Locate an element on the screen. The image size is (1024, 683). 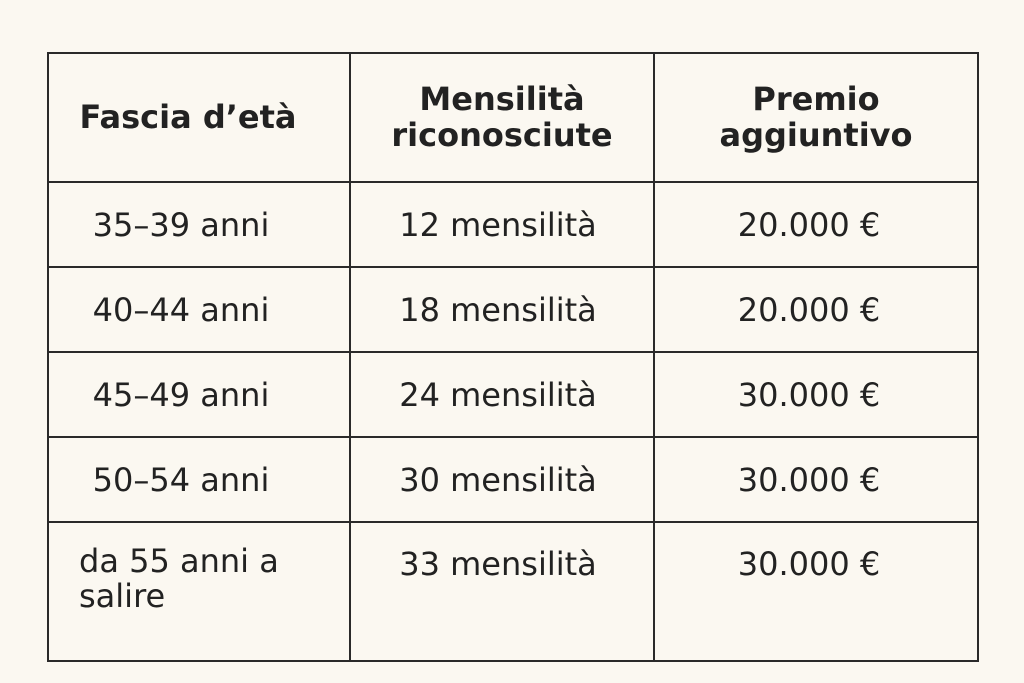
table-row: 40–44 anni 18 mensilità 20.000 € is located at coordinates (513, 309).